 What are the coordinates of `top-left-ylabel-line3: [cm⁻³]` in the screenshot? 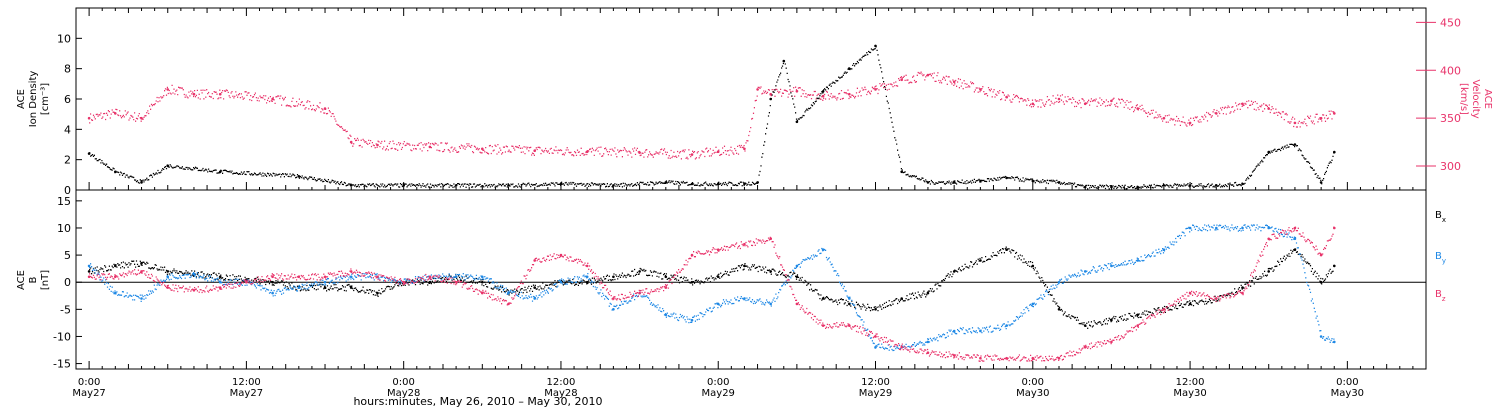 It's located at (45, 99).